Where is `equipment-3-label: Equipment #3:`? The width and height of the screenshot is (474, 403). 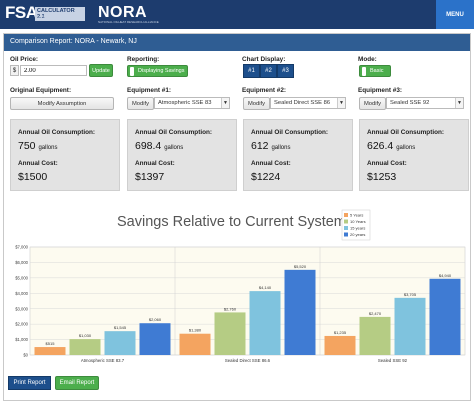 equipment-3-label: Equipment #3: is located at coordinates (380, 90).